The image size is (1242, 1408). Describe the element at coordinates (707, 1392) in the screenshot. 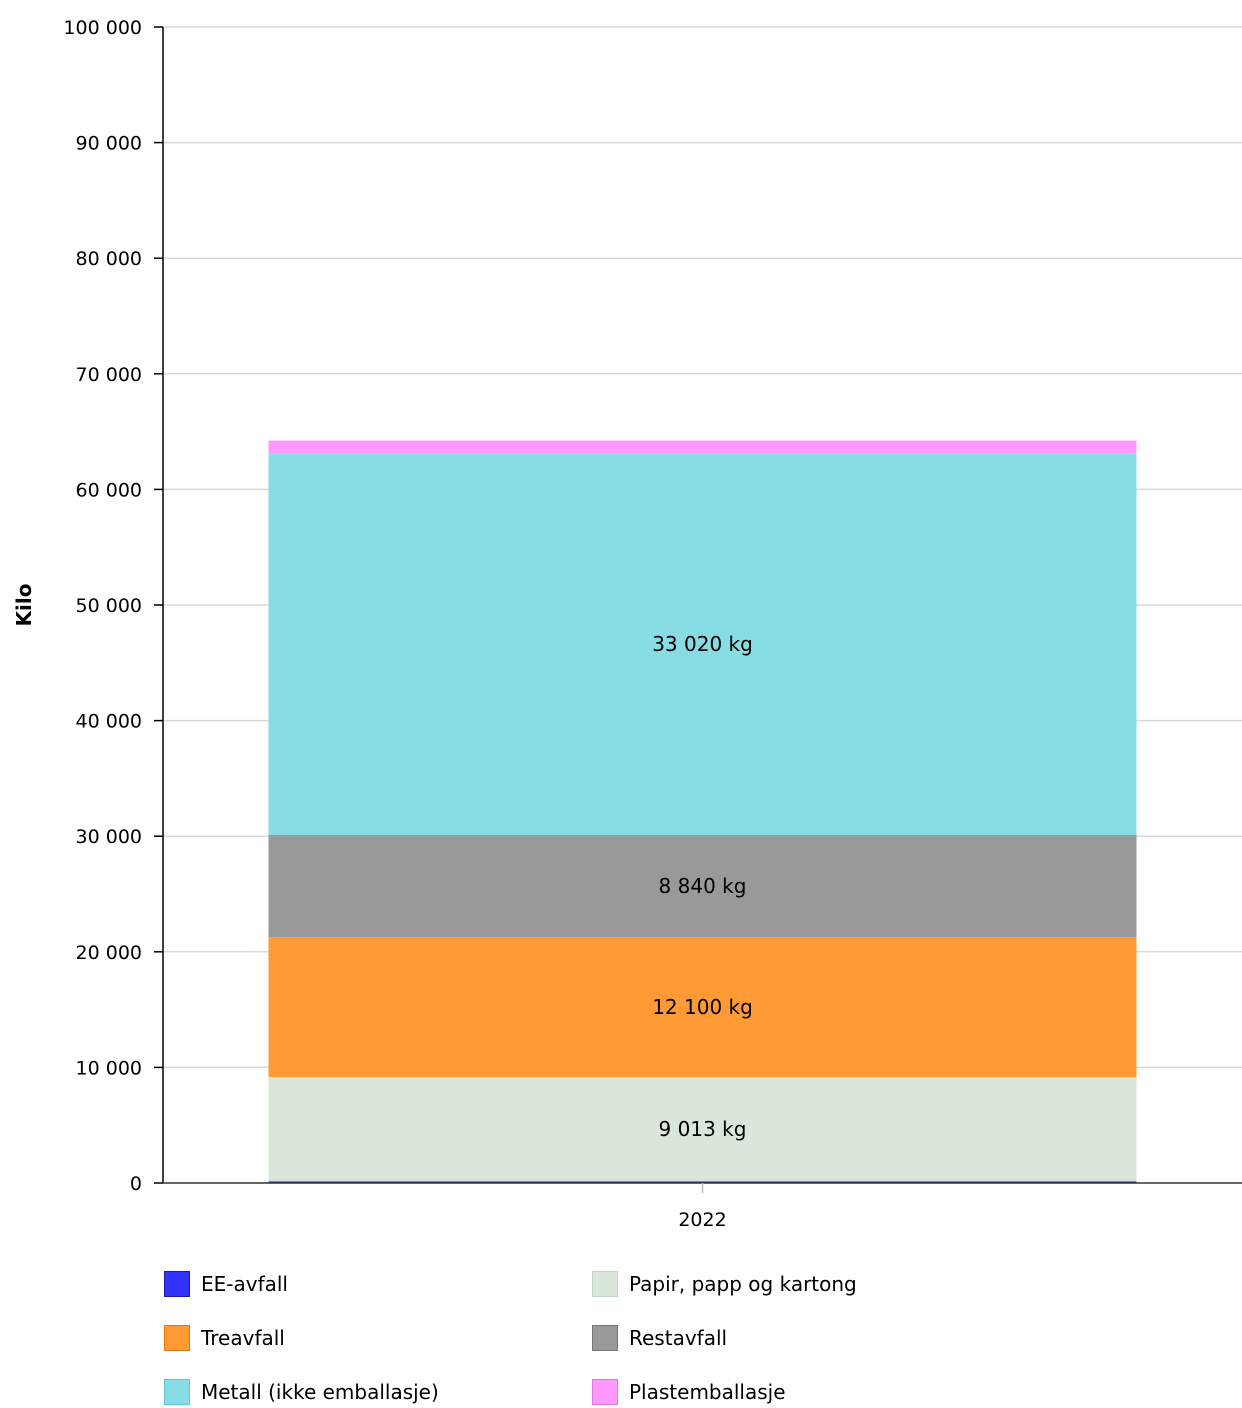

I see `legend-label: Plastemballasje` at that location.